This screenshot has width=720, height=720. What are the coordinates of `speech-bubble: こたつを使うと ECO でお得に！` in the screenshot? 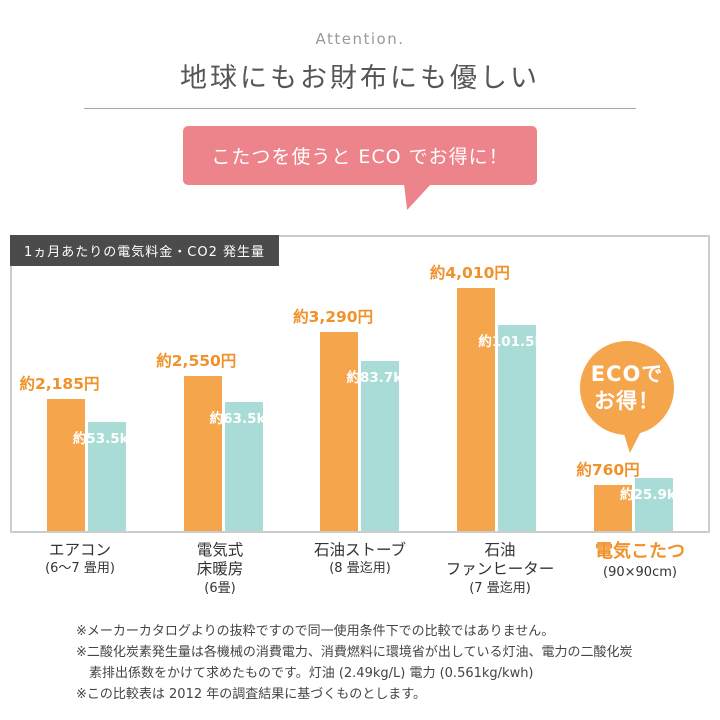 It's located at (360, 168).